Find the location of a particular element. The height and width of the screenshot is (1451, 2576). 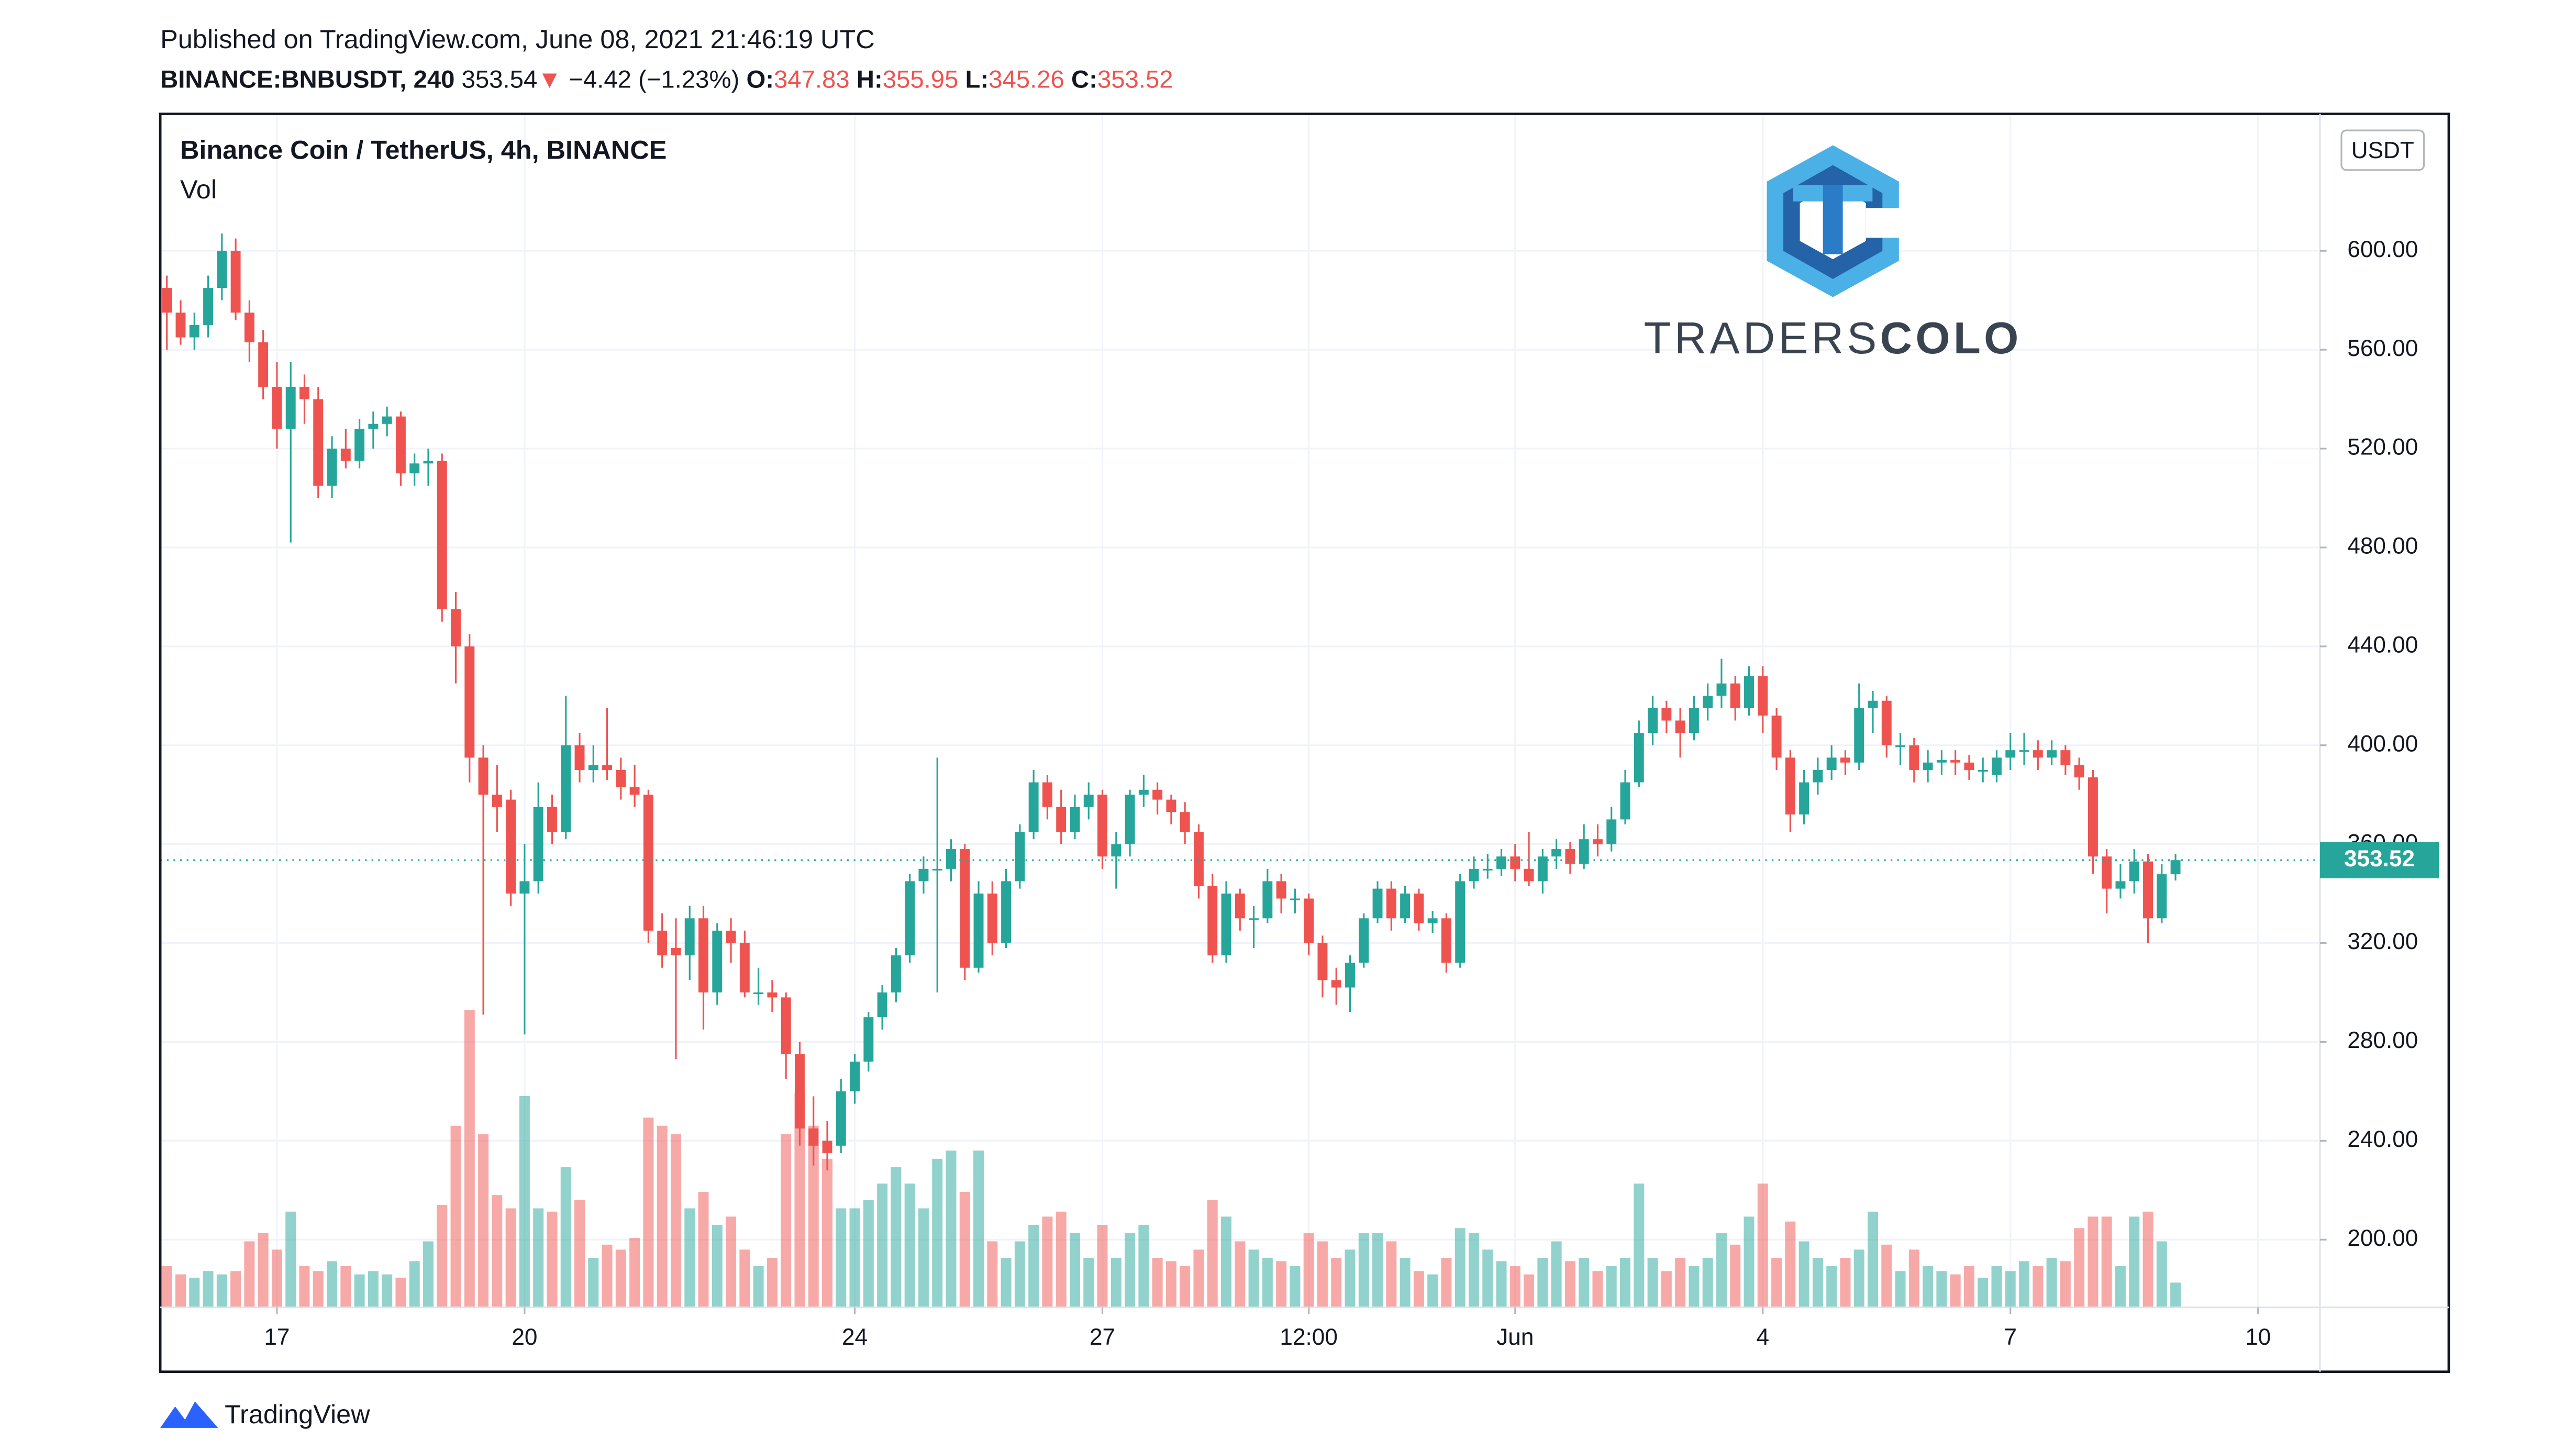

close-label: C: is located at coordinates (1084, 79).